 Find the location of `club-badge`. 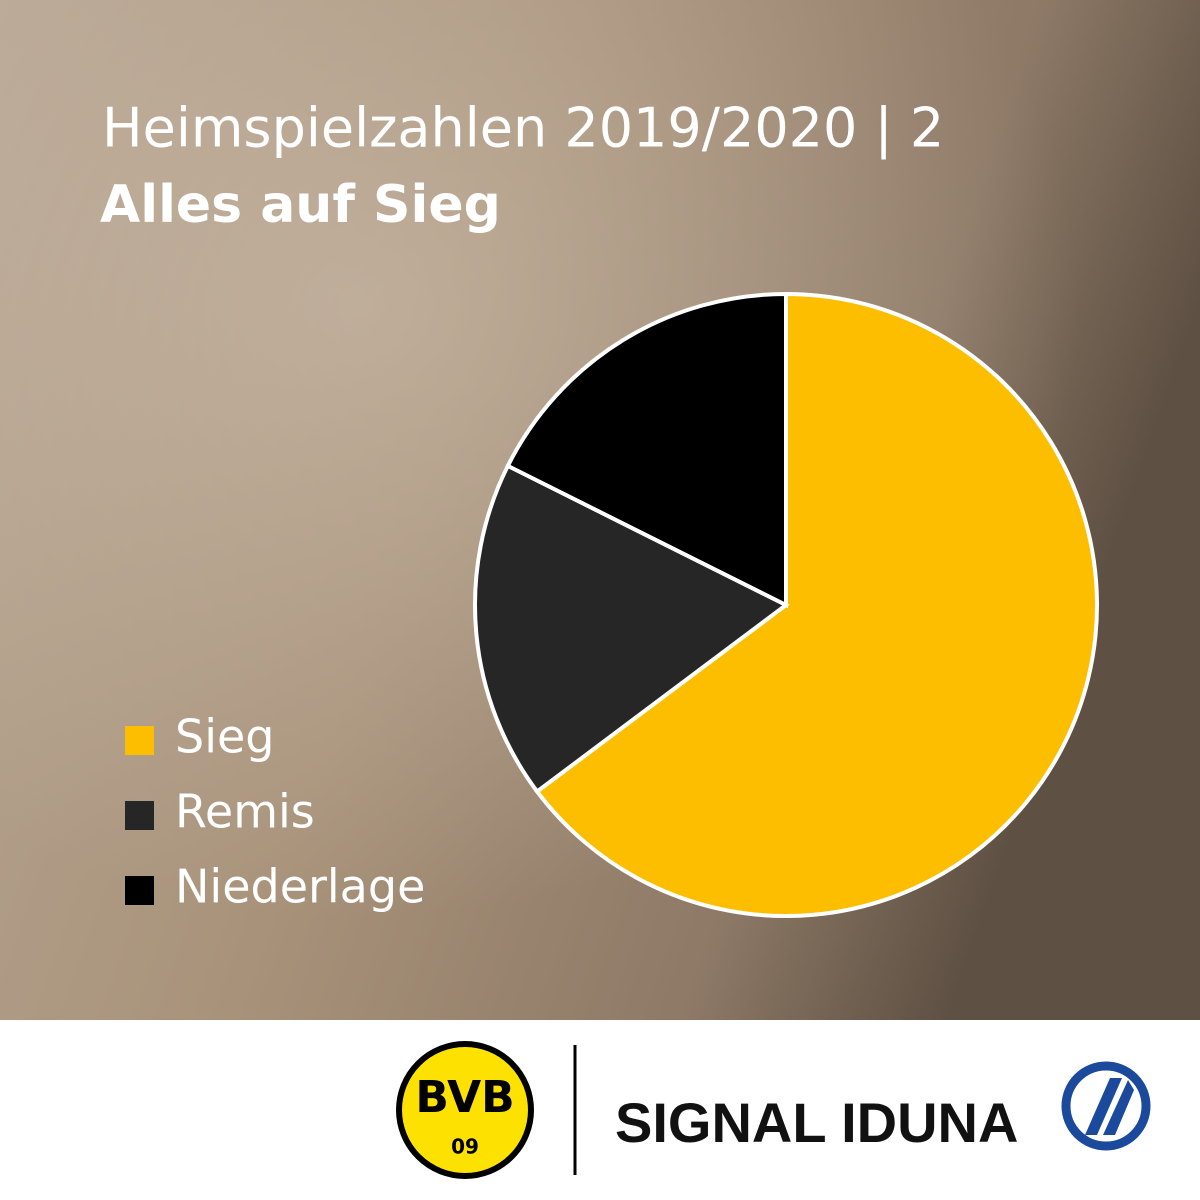

club-badge is located at coordinates (465, 1110).